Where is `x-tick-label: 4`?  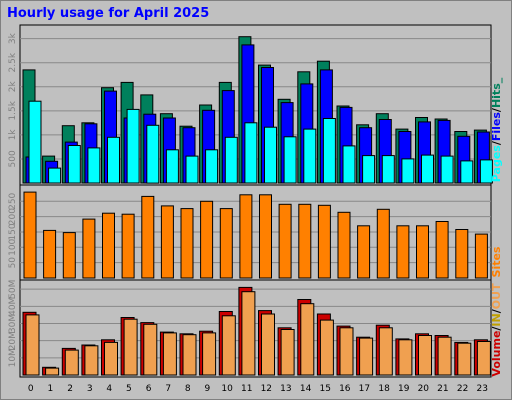
x-tick-label: 4 is located at coordinates (109, 389).